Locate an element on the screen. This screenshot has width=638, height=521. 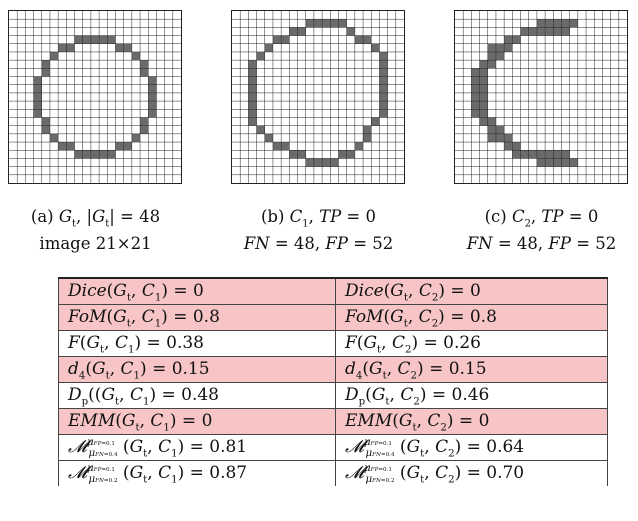
metric-cell-left: 𝓜μFP=0.1μFN=0.2 (Gt, C1) = 0.87 is located at coordinates (197, 473).